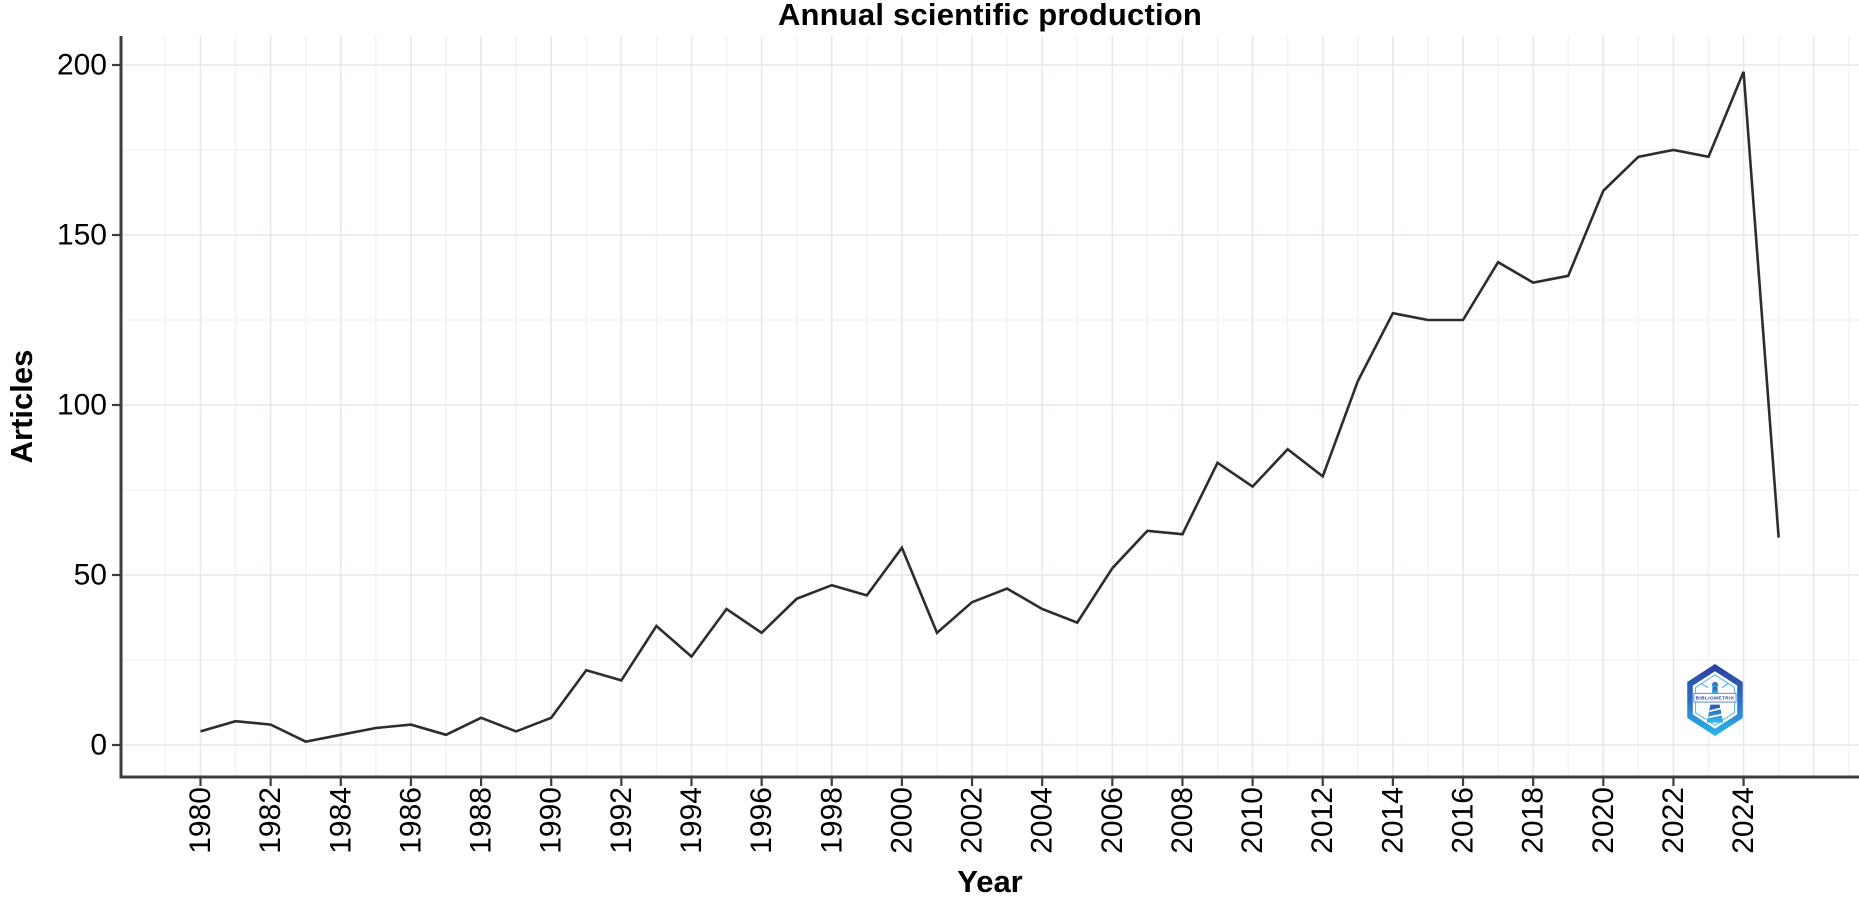 This screenshot has width=1859, height=908. I want to click on x-tick-label: 2010, so click(1252, 820).